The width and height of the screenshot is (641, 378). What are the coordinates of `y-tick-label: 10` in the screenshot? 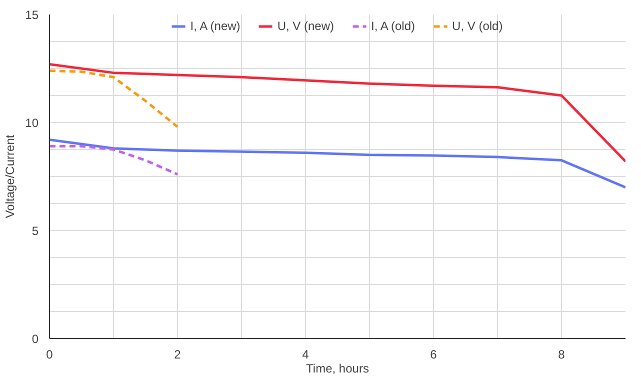 It's located at (32, 123).